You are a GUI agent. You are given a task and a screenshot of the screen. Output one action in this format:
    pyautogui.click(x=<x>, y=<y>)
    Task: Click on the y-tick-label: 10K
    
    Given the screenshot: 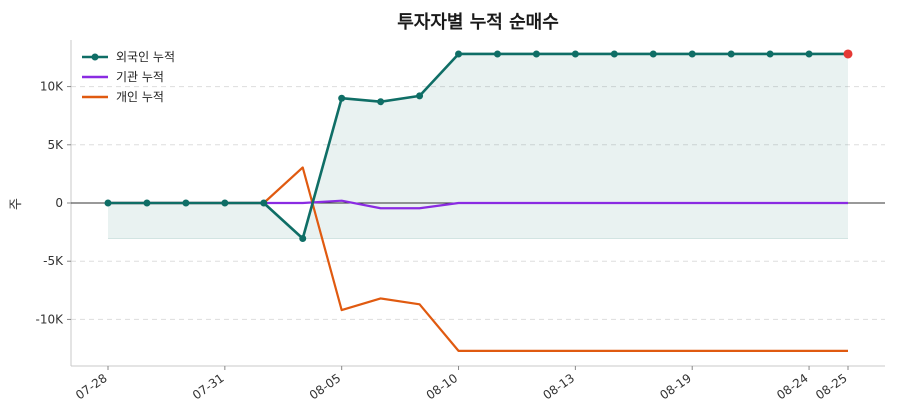 What is the action you would take?
    pyautogui.click(x=52, y=87)
    